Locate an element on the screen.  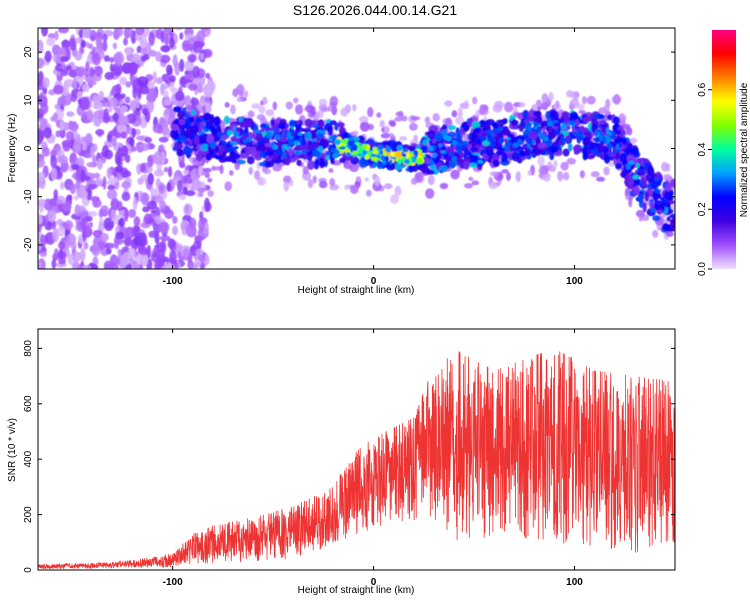
y-tick-label: 400 is located at coordinates (28, 458).